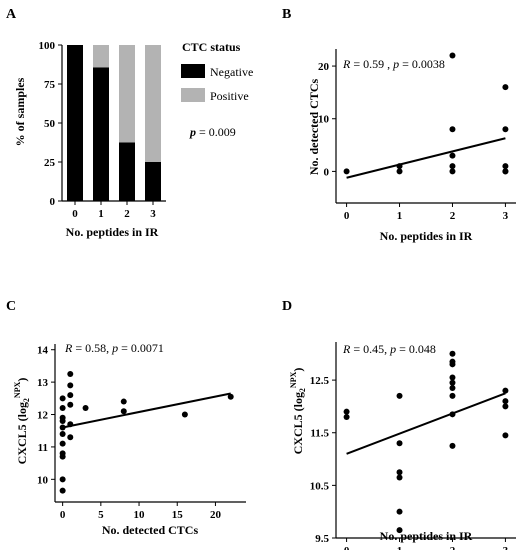  I want to click on panel-c-ylabel-sup: NPX, so click(17, 389).